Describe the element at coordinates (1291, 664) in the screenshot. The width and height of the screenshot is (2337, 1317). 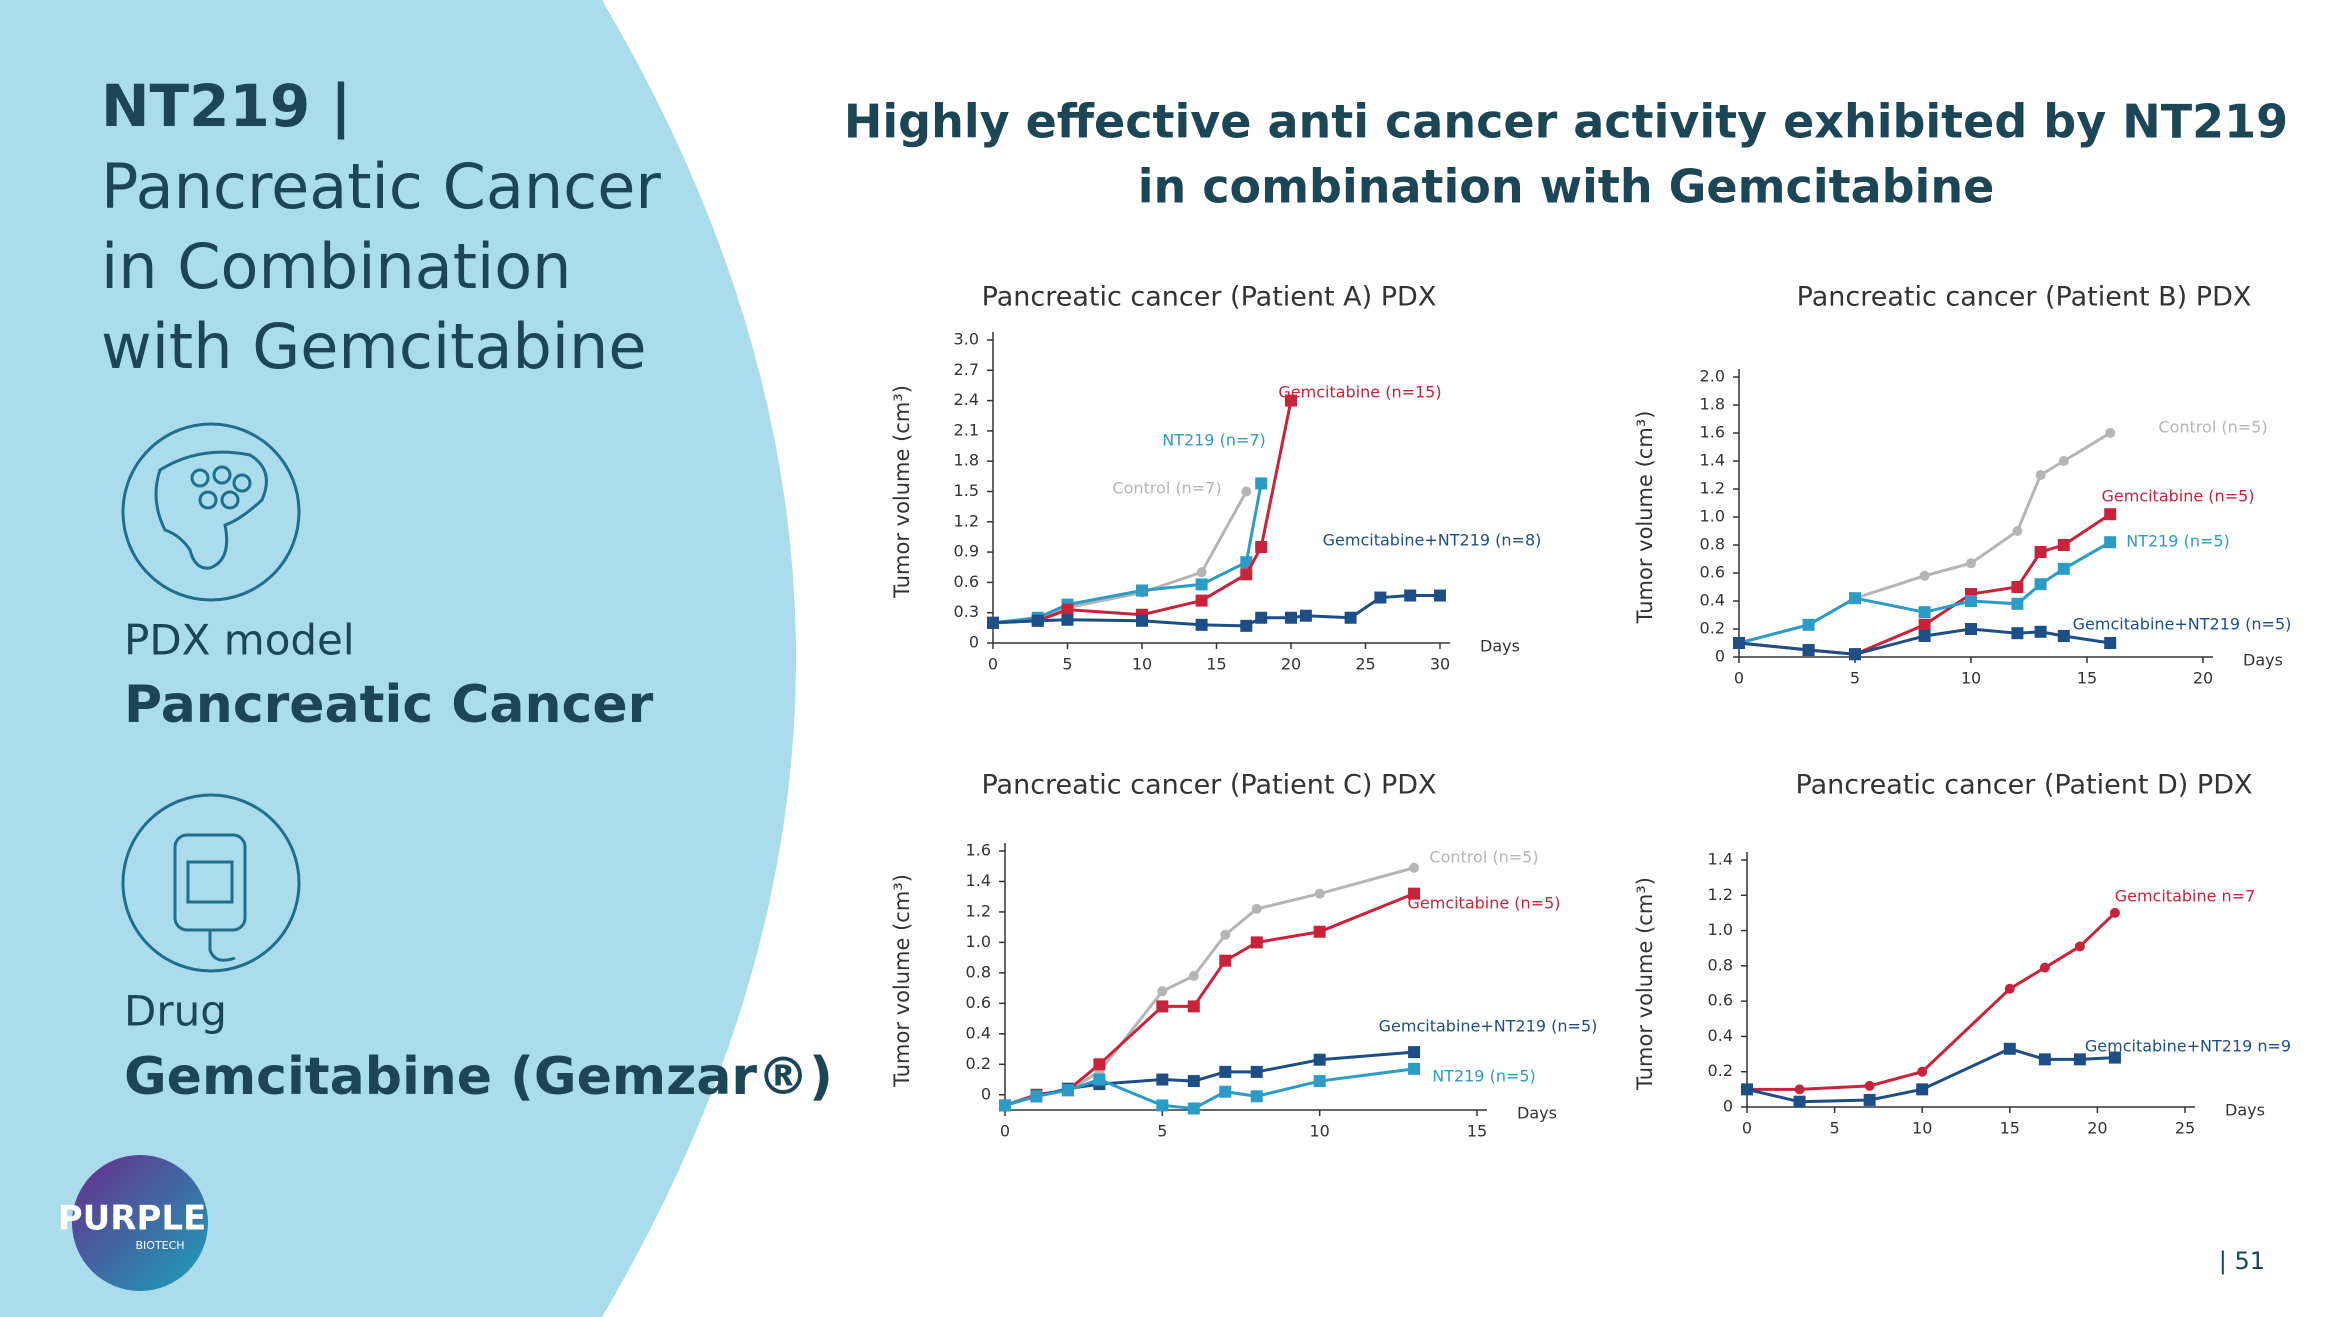
I see `x-tick-label: 20` at that location.